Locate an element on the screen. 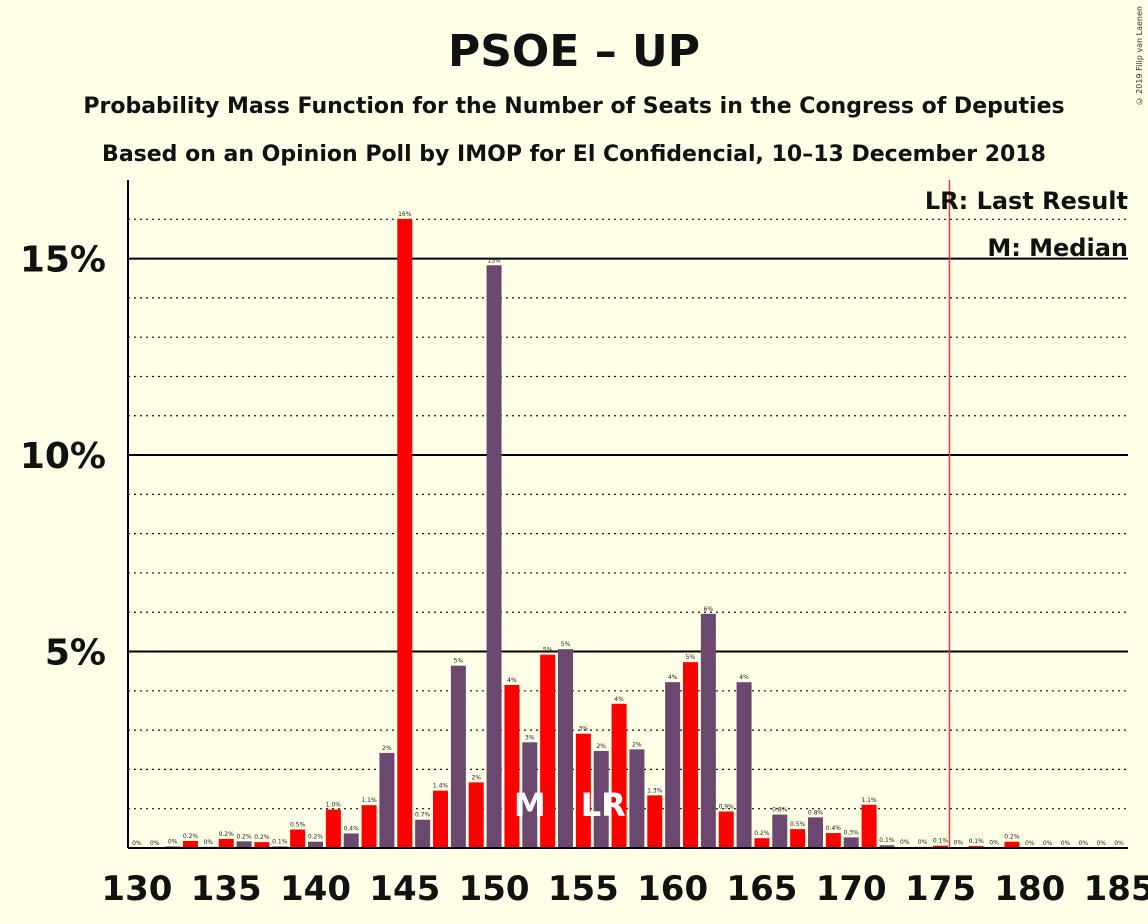 This screenshot has width=1148, height=924. bar-label-178: 0% is located at coordinates (994, 843).